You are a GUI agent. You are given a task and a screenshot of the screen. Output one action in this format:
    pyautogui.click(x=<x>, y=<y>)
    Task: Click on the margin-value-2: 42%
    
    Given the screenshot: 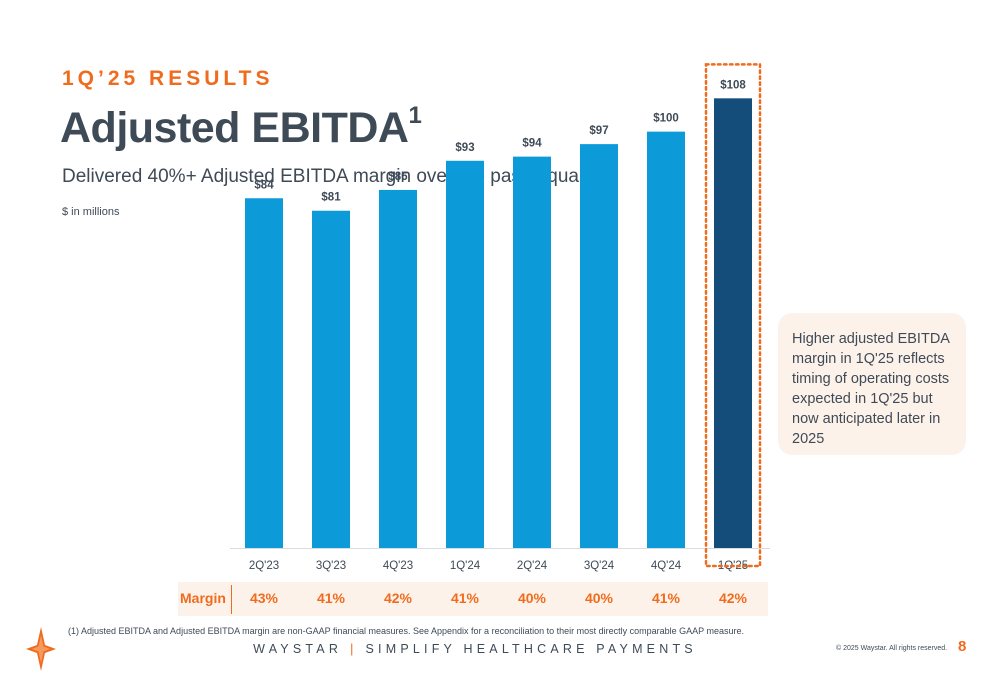 What is the action you would take?
    pyautogui.click(x=398, y=598)
    